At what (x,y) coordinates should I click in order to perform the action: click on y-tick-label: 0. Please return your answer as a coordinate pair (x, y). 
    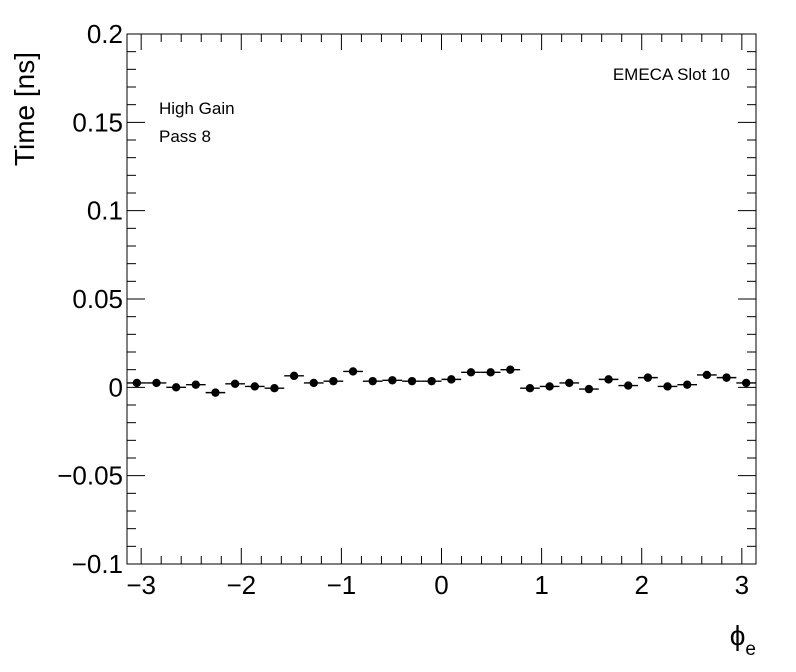
    Looking at the image, I should click on (116, 387).